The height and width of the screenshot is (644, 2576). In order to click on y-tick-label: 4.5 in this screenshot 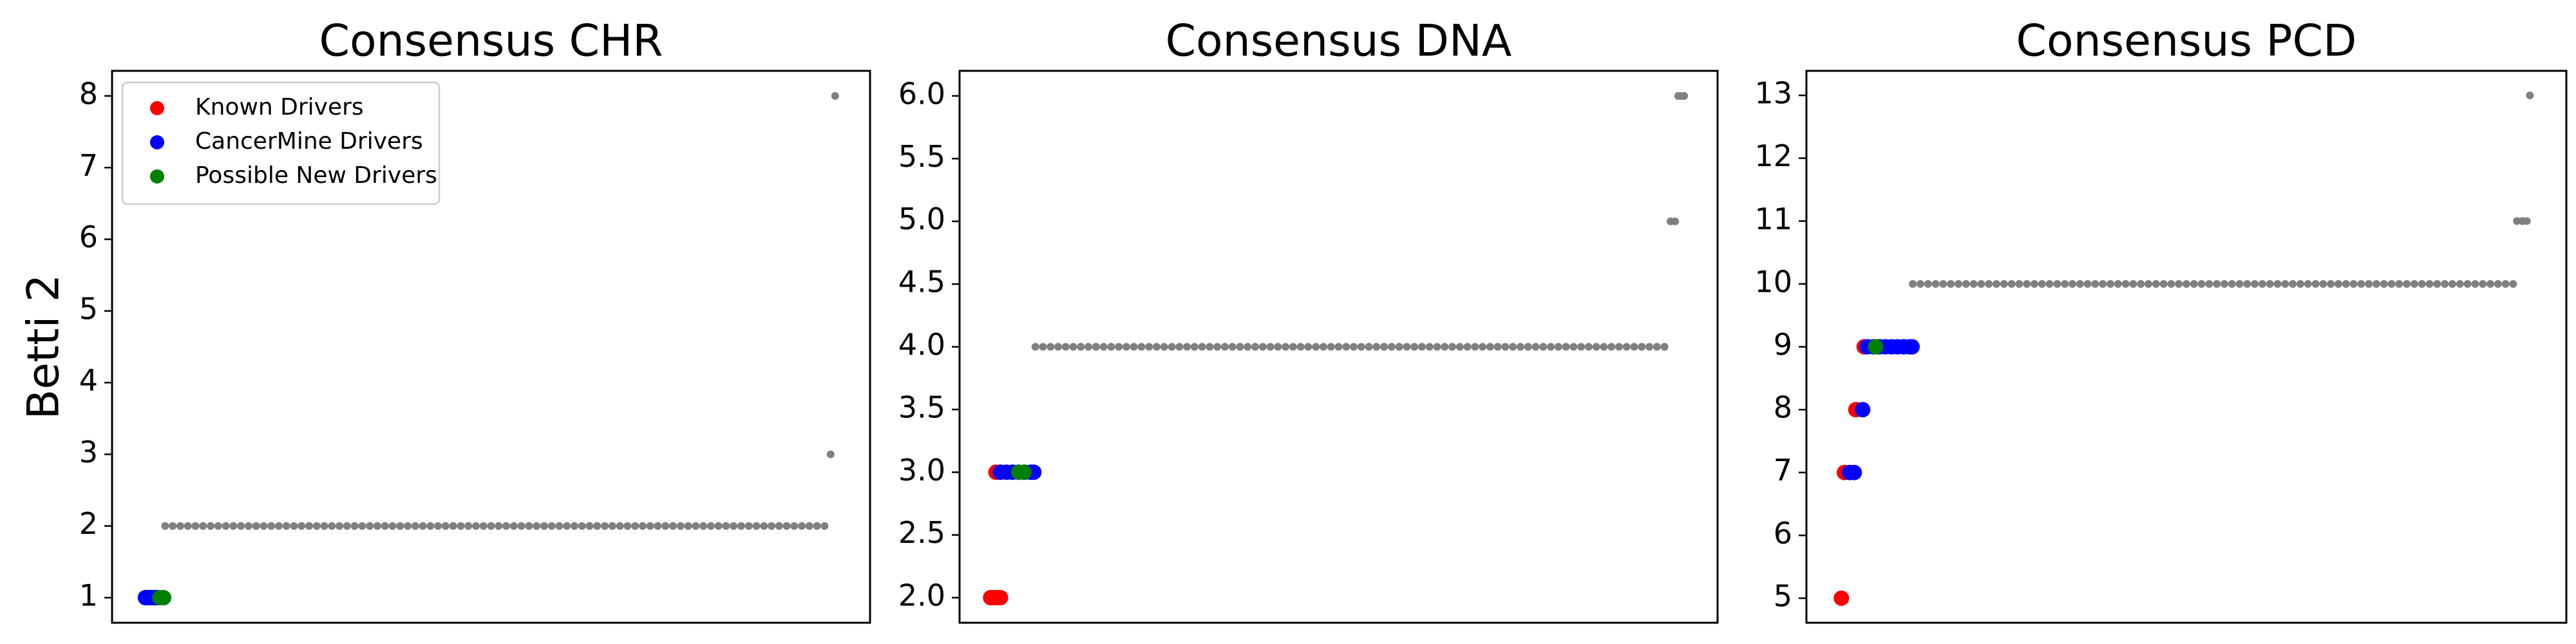, I will do `click(921, 282)`.